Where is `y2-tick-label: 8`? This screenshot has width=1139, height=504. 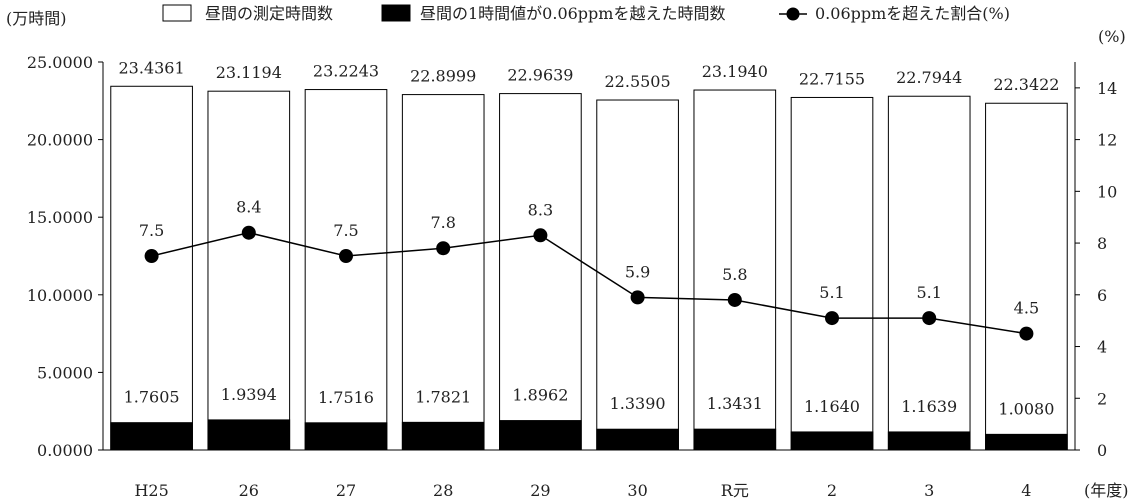
y2-tick-label: 8 is located at coordinates (1102, 243).